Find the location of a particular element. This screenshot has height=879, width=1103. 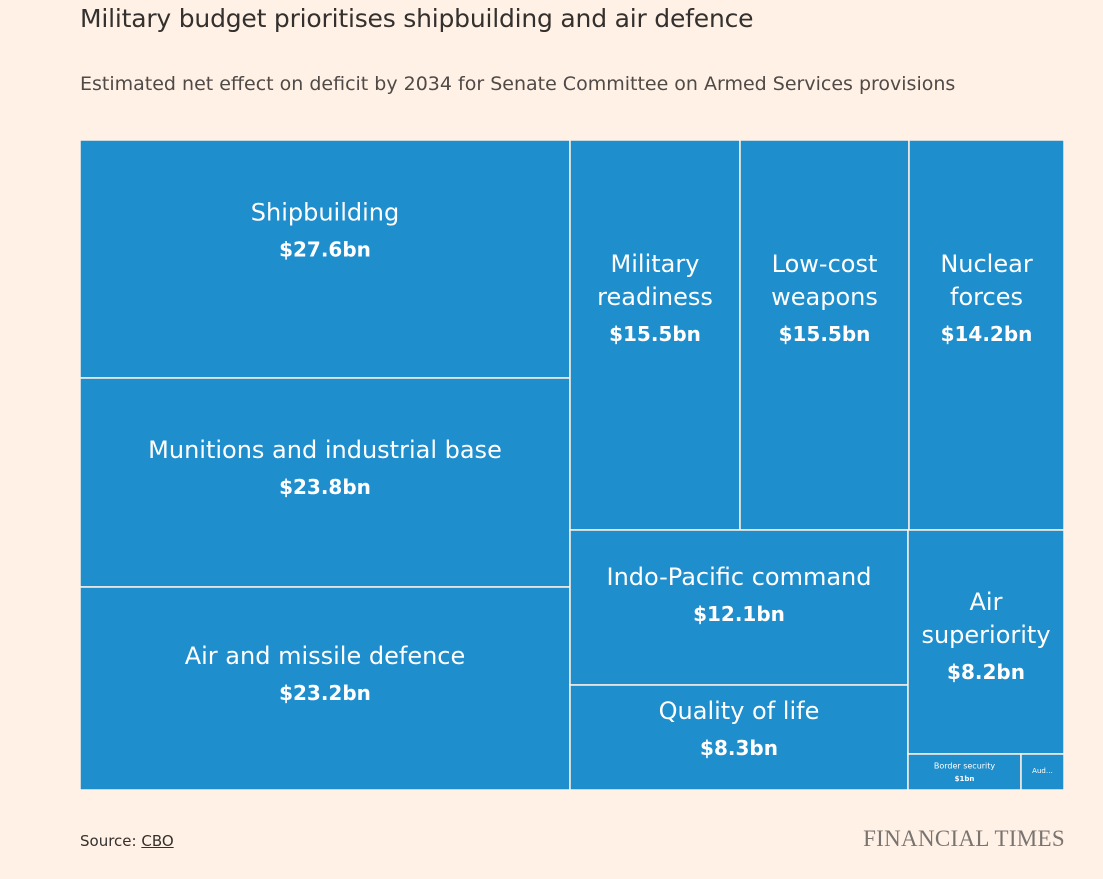

tile-label: Air and missile defence is located at coordinates (325, 656).